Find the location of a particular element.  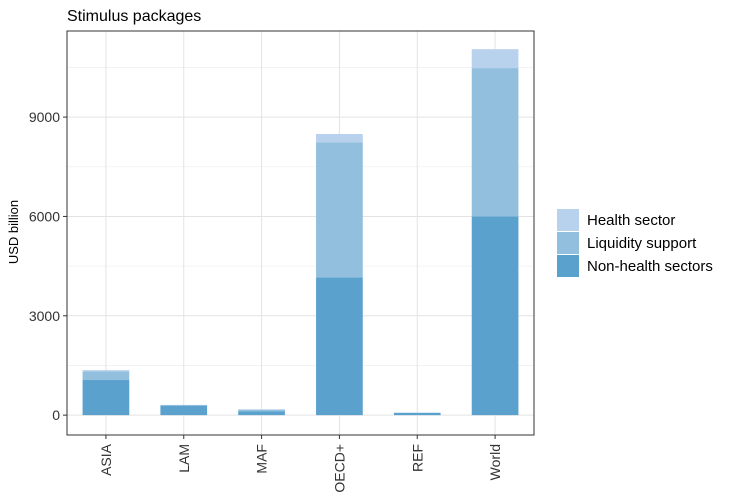

y-tick-label: 0 is located at coordinates (56, 415).